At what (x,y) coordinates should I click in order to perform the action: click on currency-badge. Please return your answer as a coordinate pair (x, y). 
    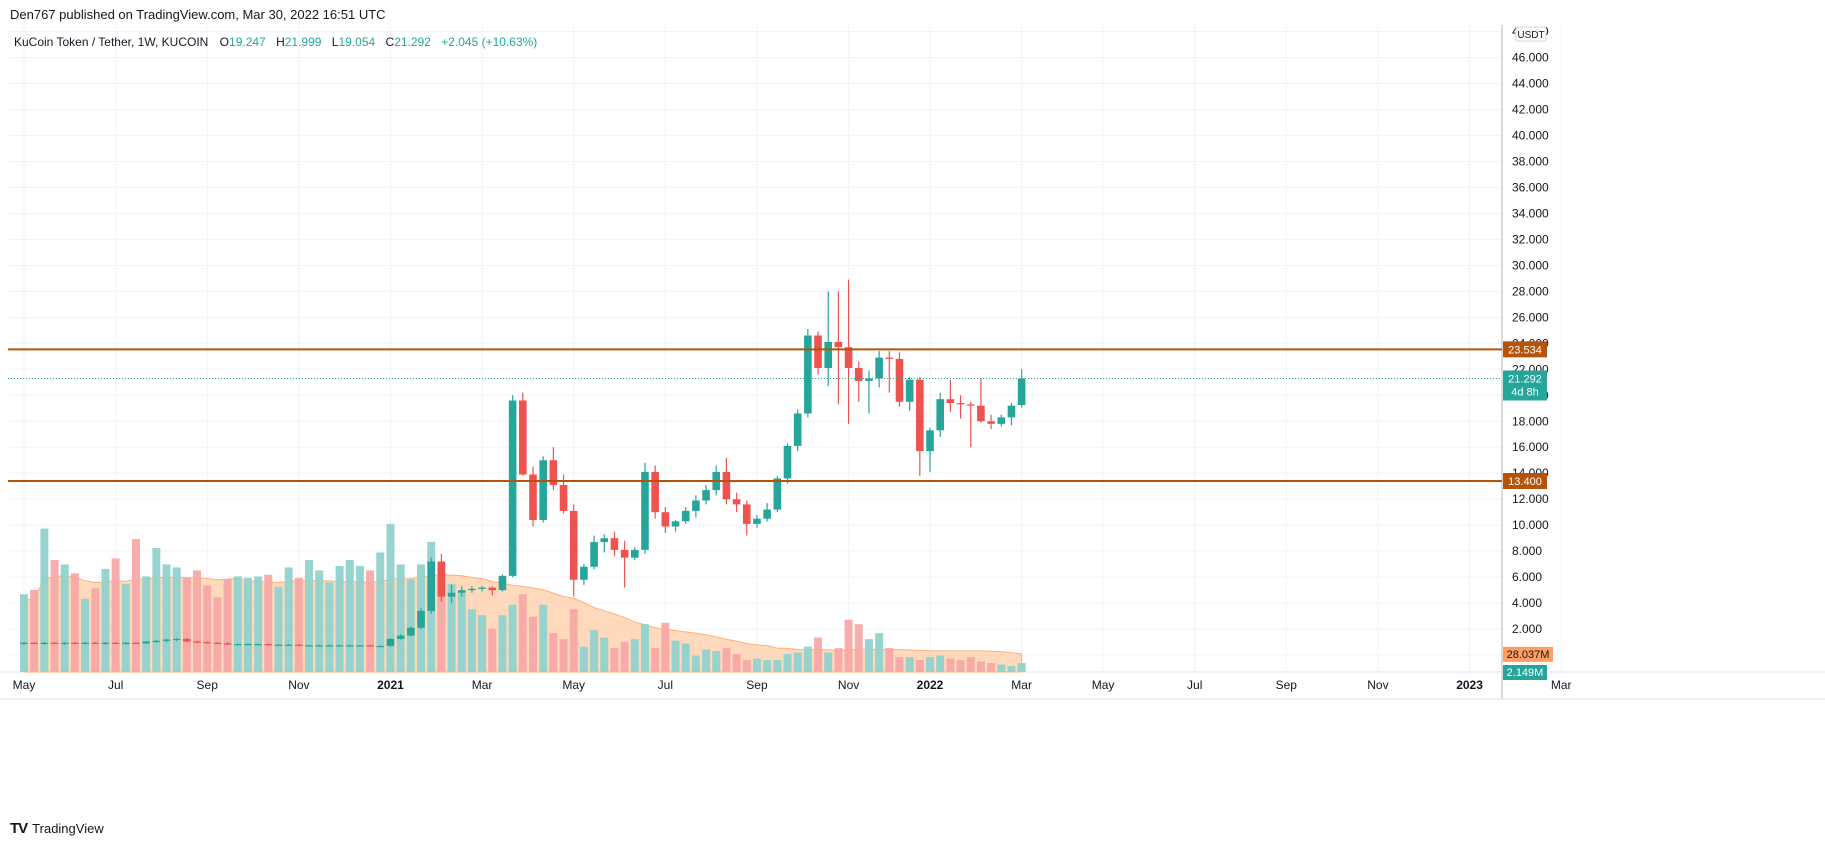
    Looking at the image, I should click on (1531, 34).